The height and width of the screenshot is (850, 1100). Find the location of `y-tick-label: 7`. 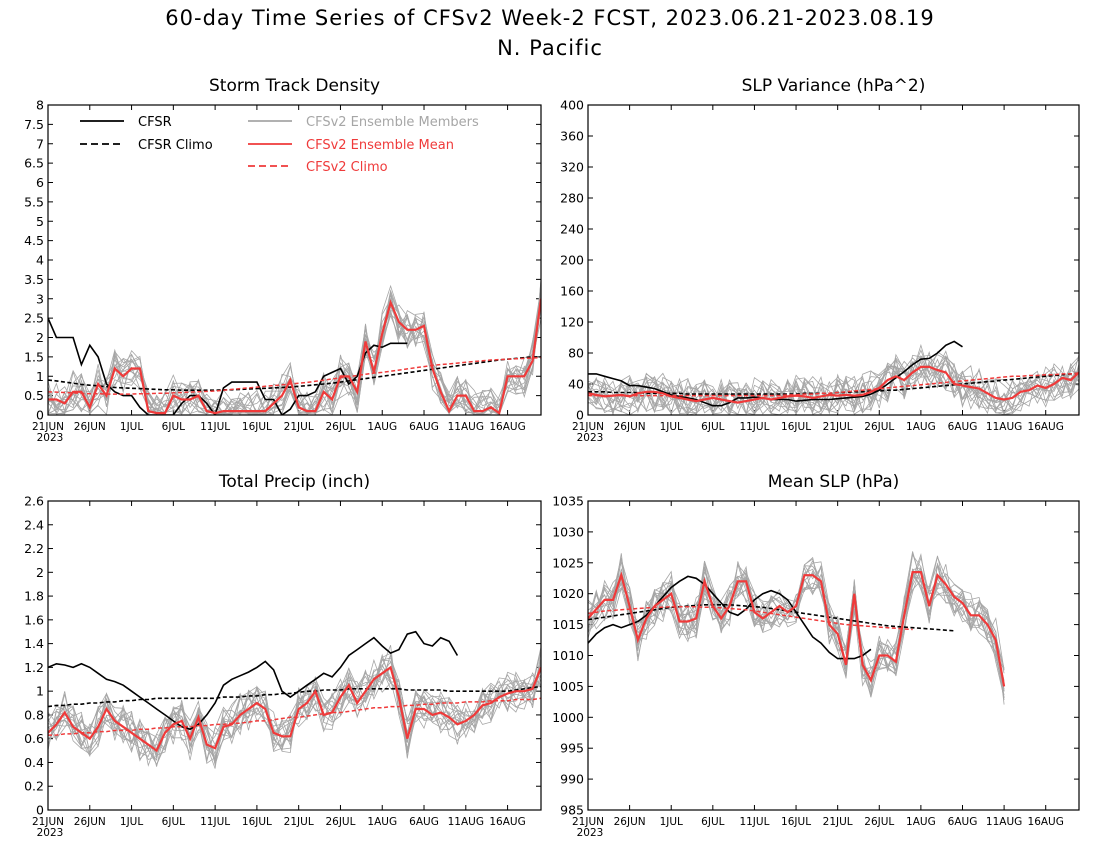

y-tick-label: 7 is located at coordinates (40, 143).